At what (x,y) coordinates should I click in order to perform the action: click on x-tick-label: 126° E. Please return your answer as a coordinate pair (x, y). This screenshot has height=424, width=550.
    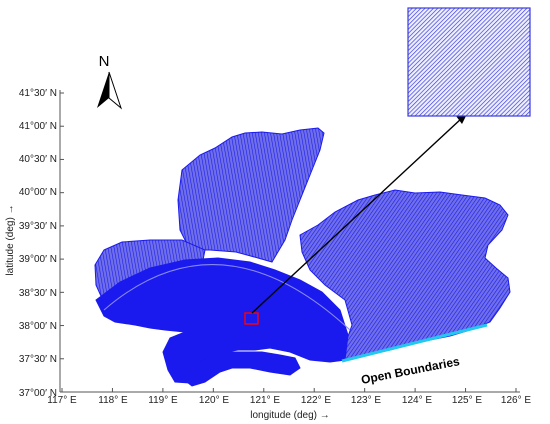
    Looking at the image, I should click on (516, 400).